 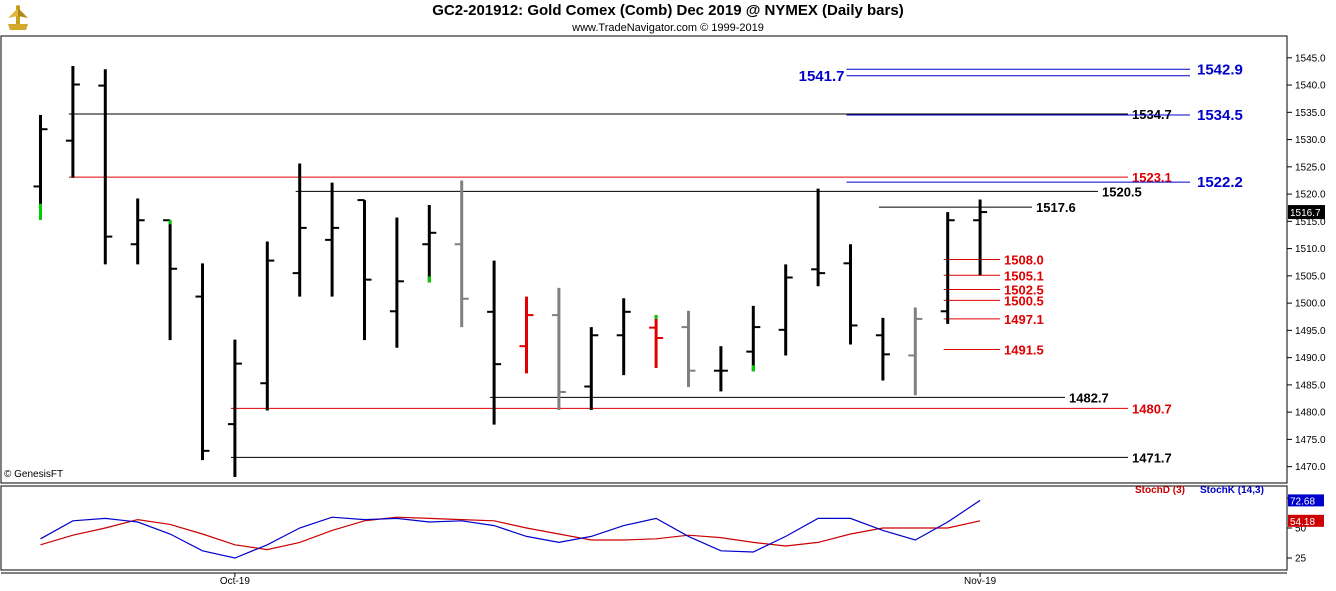 I want to click on level-label: 1482.7, so click(x=1089, y=397).